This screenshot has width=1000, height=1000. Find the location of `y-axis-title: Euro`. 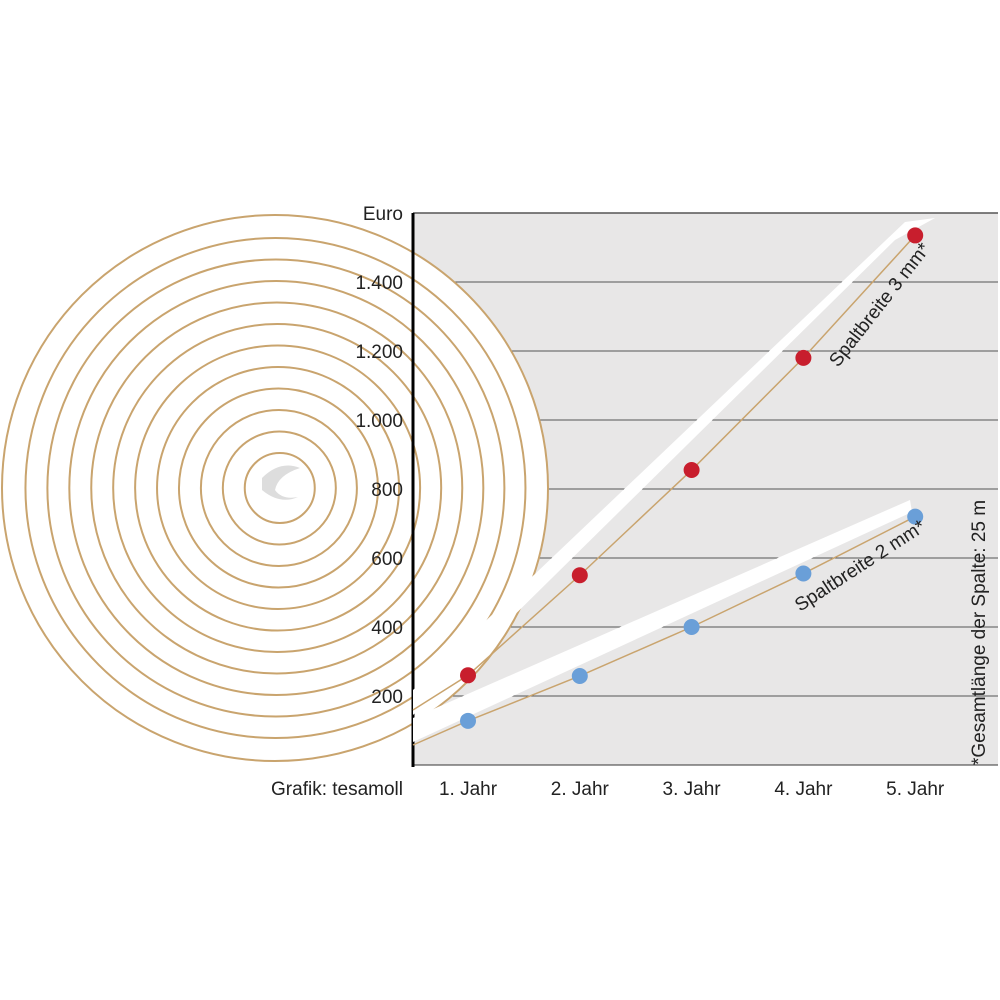

y-axis-title: Euro is located at coordinates (383, 214).